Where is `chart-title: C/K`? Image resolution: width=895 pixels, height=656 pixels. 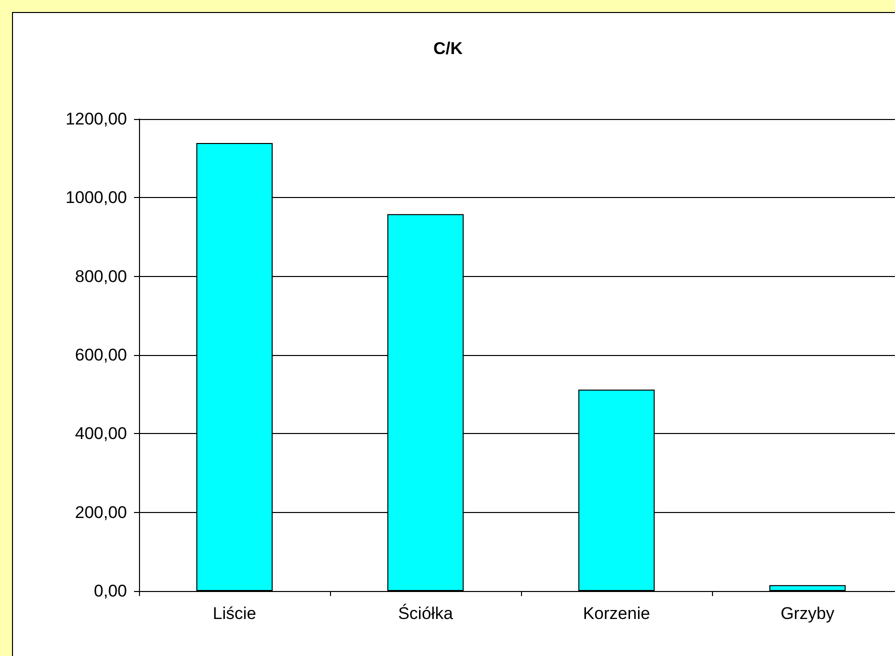
chart-title: C/K is located at coordinates (448, 48).